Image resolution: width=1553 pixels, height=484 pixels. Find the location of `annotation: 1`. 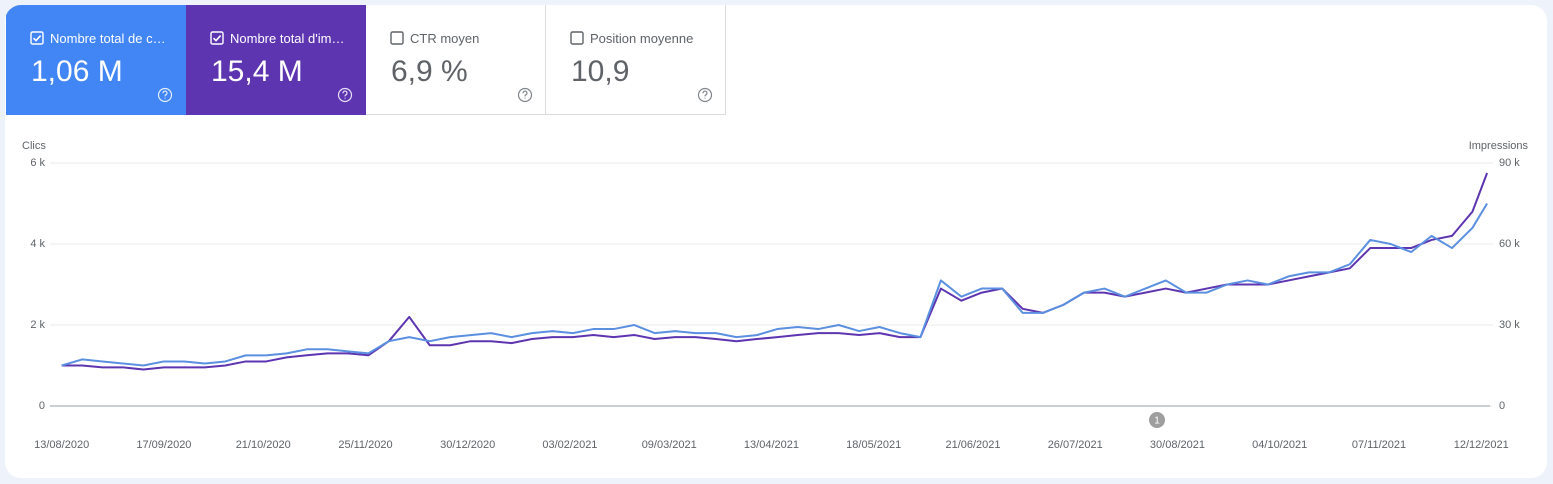

annotation: 1 is located at coordinates (1157, 420).